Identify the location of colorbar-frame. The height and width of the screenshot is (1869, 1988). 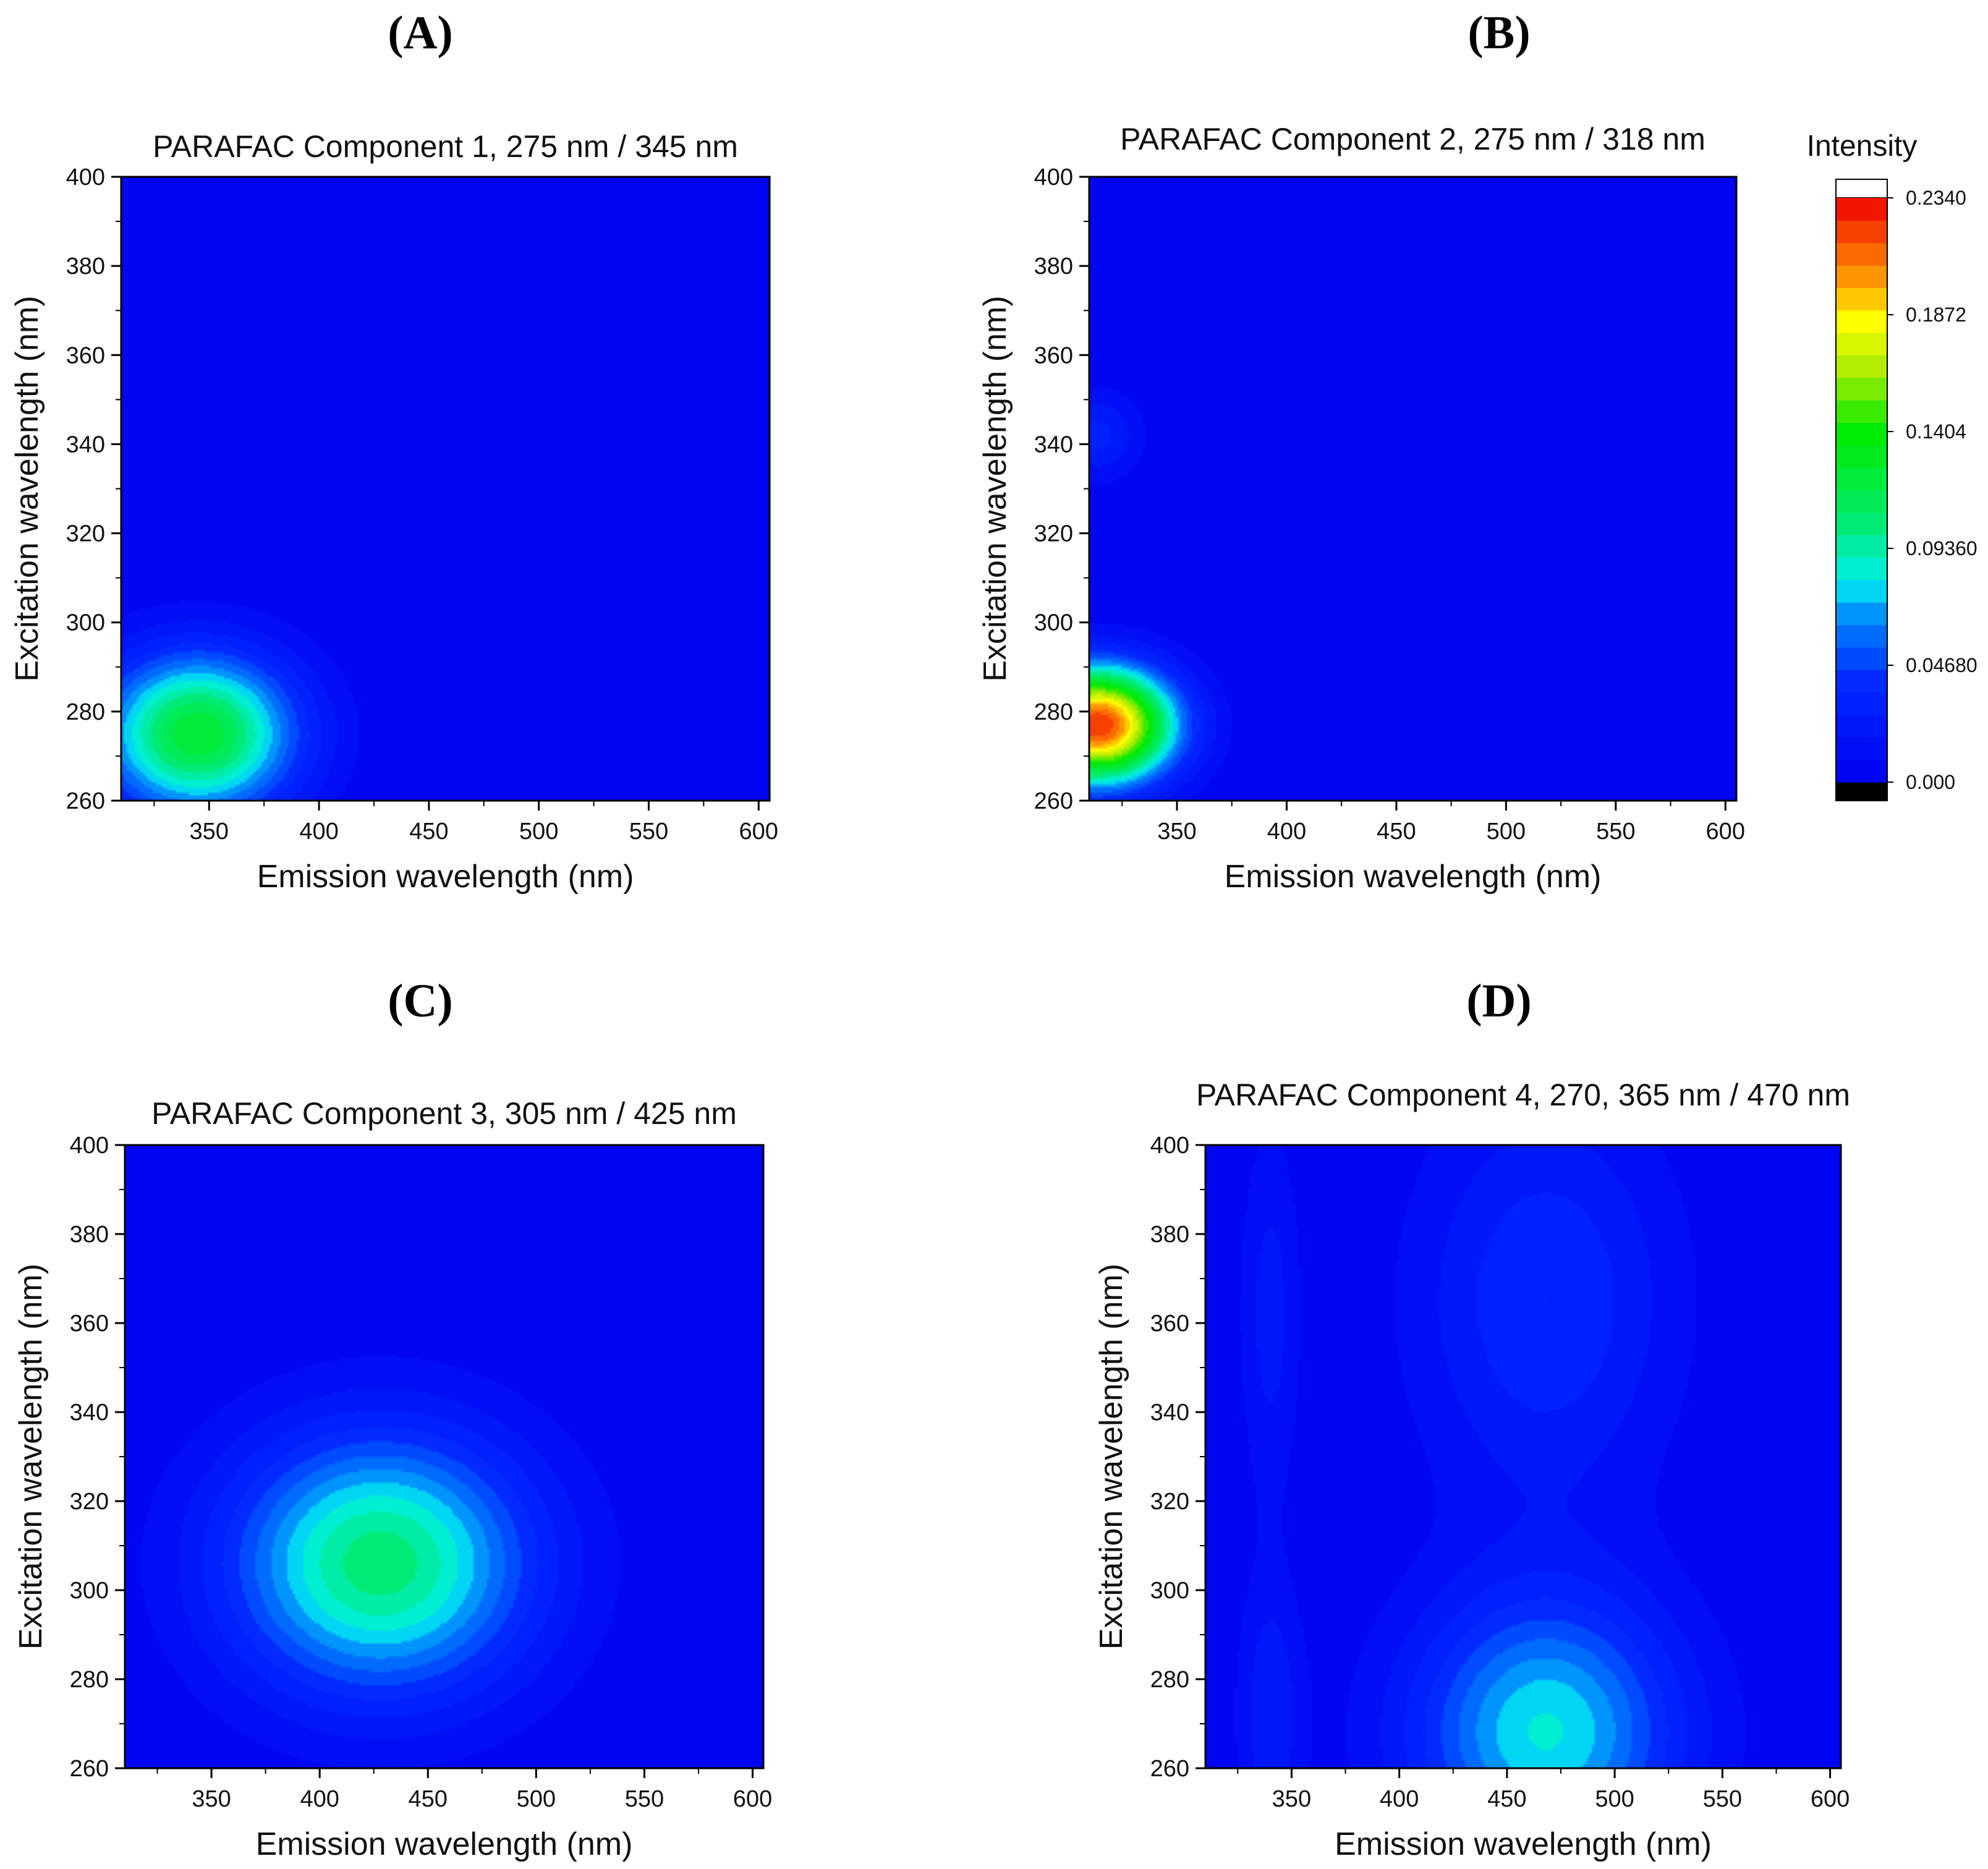
(1861, 490).